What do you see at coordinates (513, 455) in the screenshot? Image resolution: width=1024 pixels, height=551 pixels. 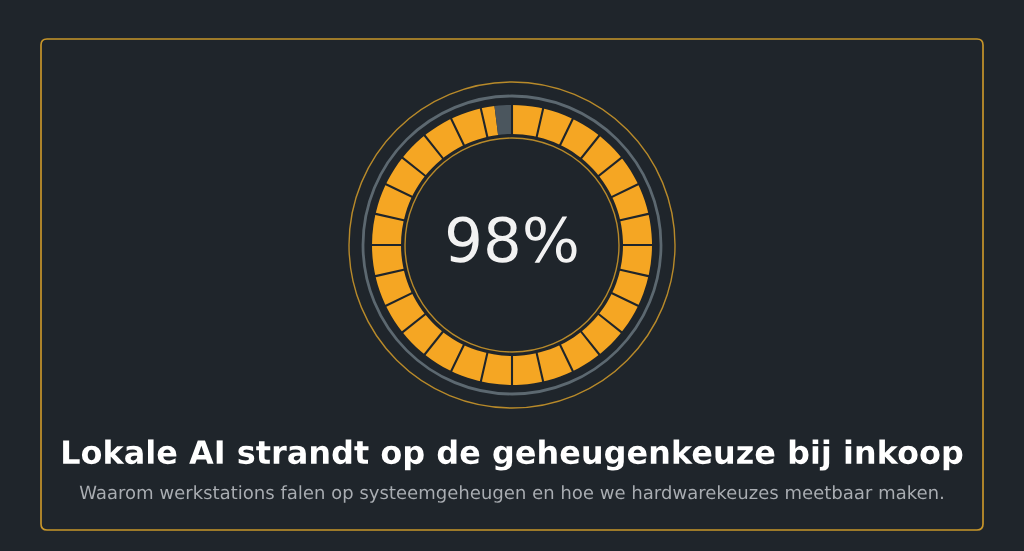 I see `text: Lokale AI strandt op de geheugenkeuze bij inkoop` at bounding box center [513, 455].